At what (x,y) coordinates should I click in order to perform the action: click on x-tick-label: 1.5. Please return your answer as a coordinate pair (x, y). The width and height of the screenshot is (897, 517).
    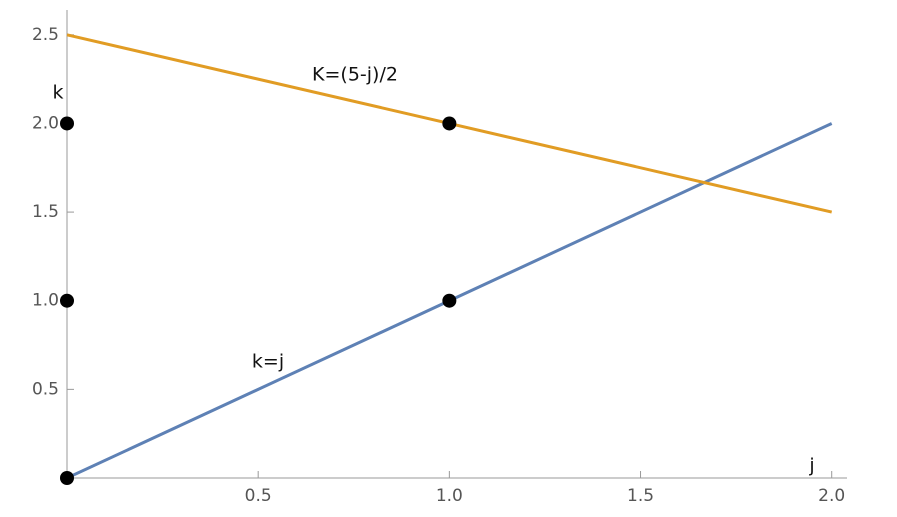
    Looking at the image, I should click on (640, 496).